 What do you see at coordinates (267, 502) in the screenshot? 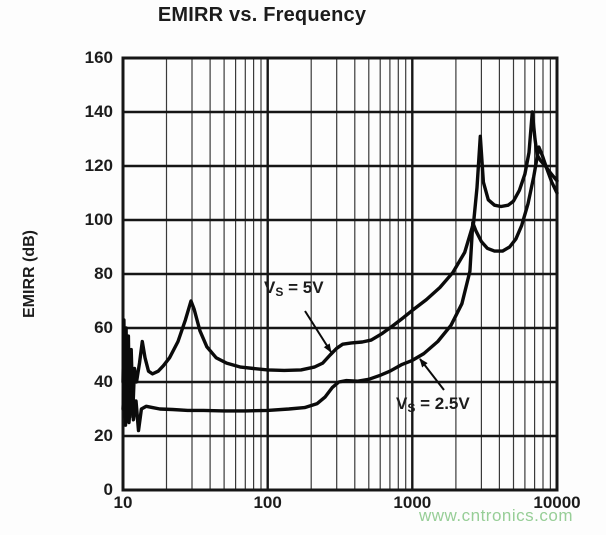
I see `x-tick-label: 100` at bounding box center [267, 502].